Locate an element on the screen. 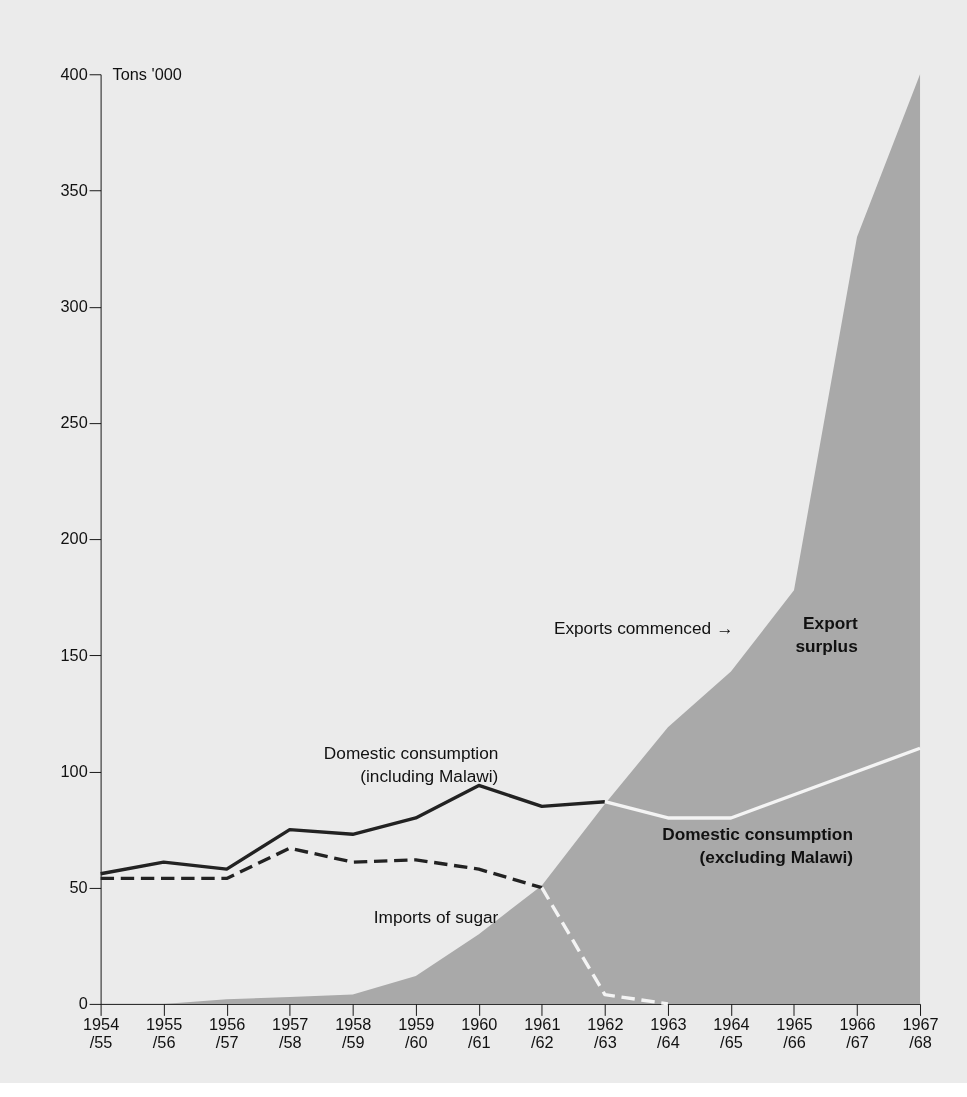  x-tick-label: 1965 /66 is located at coordinates (794, 1033).